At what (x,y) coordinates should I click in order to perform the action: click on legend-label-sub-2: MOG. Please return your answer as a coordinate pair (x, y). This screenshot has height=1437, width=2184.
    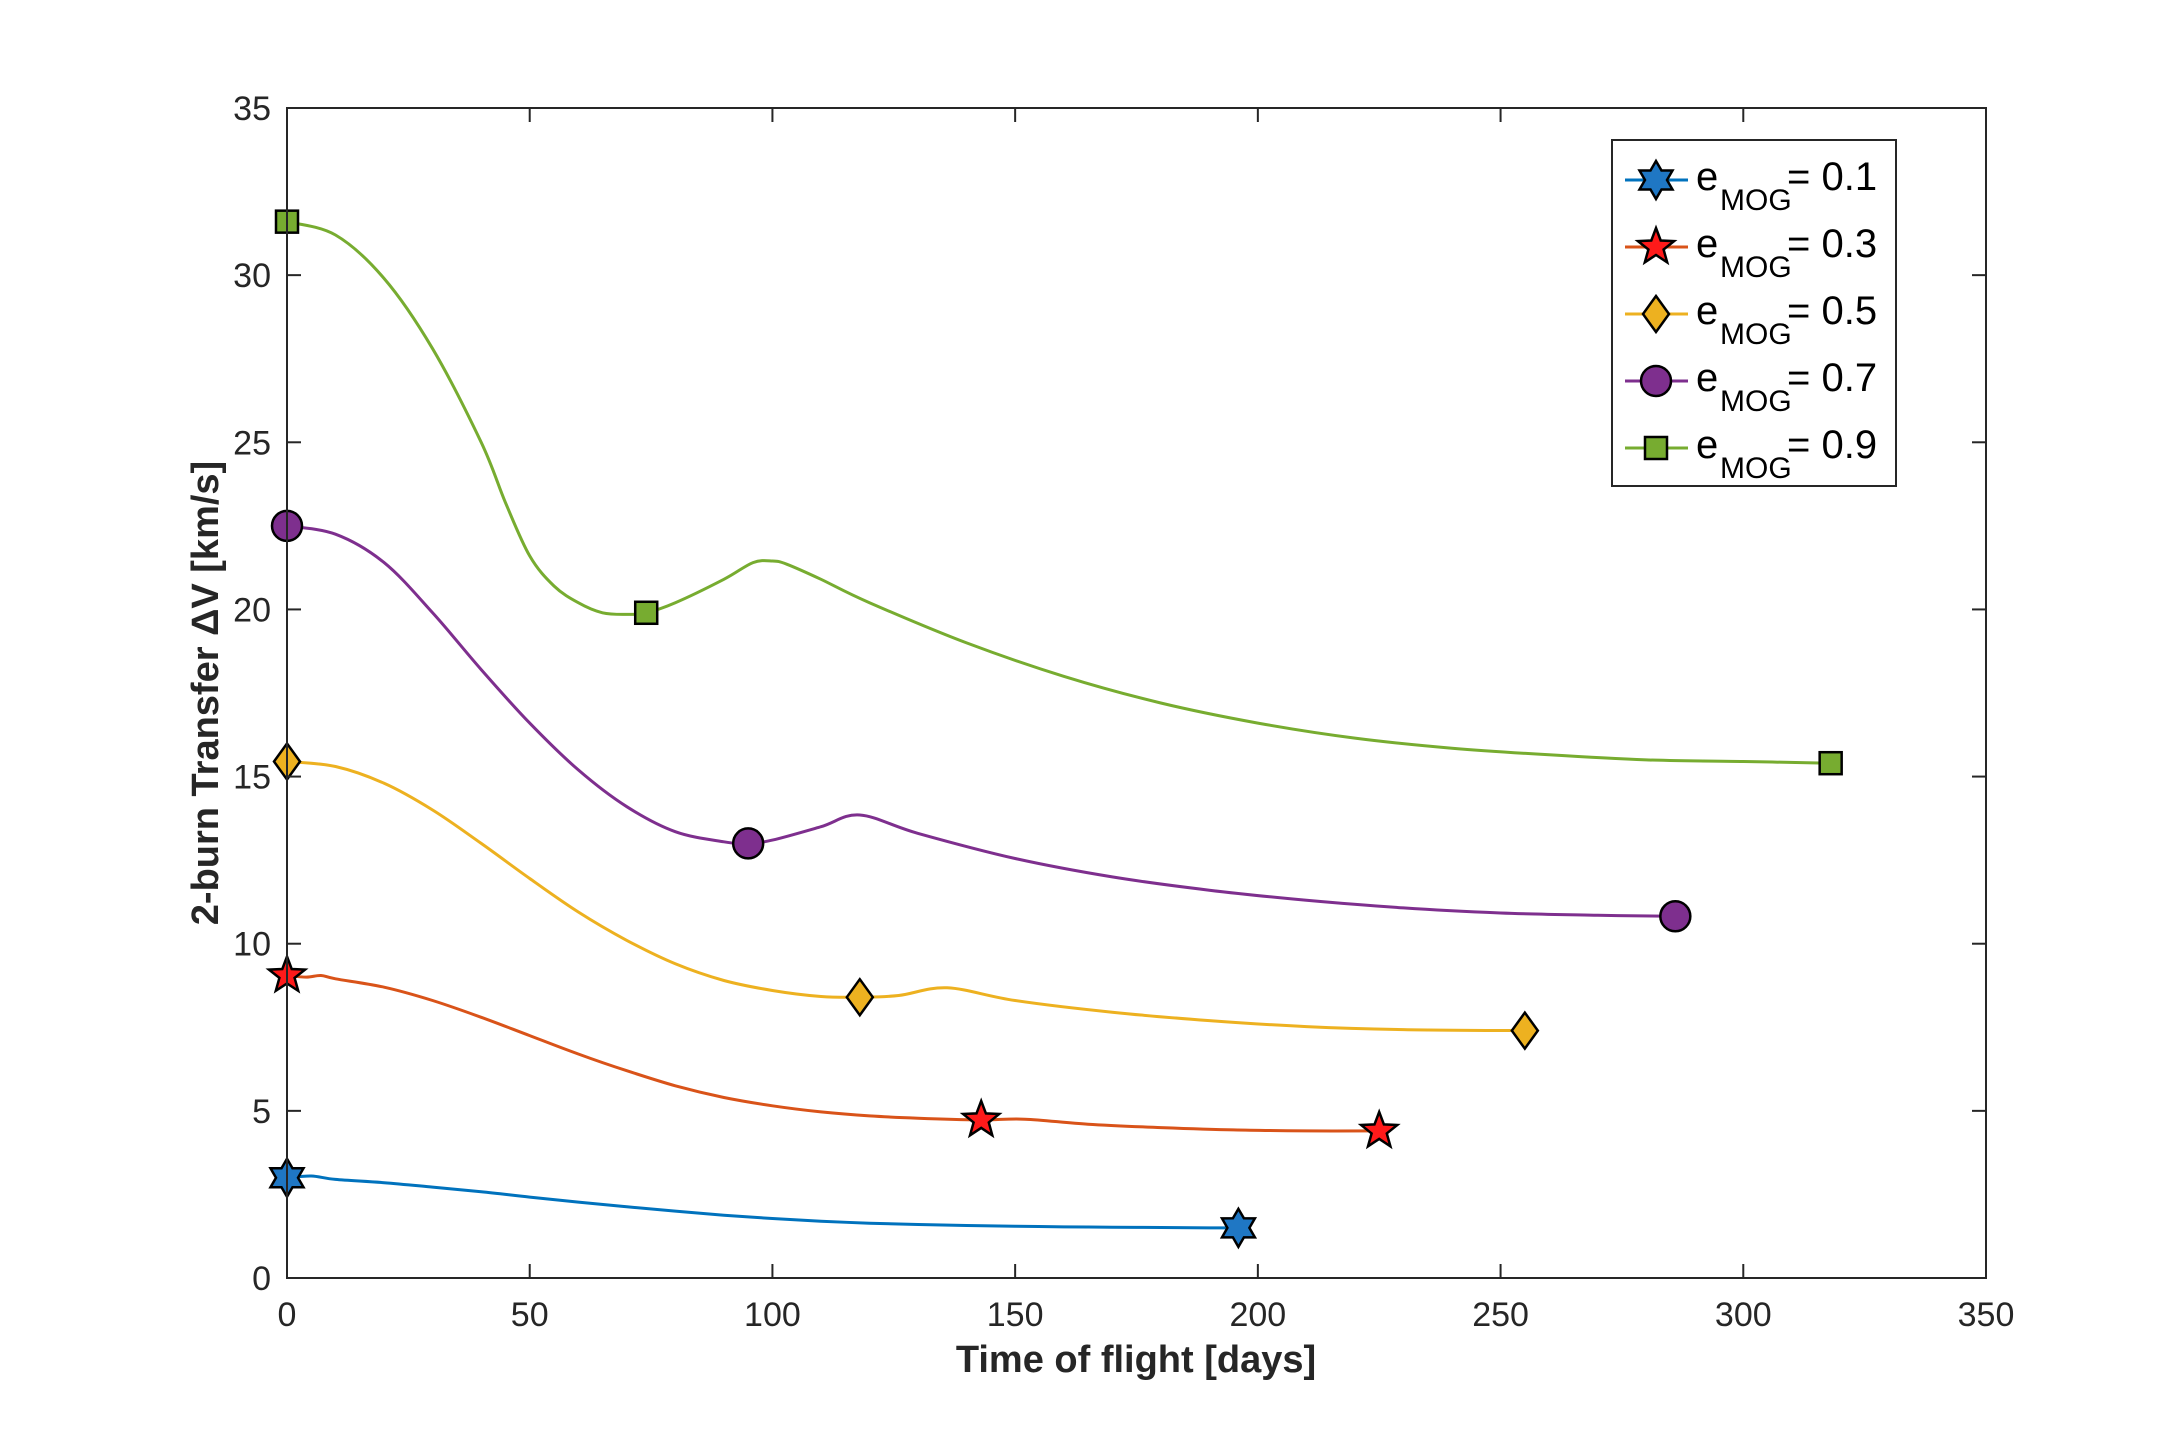
    Looking at the image, I should click on (1756, 334).